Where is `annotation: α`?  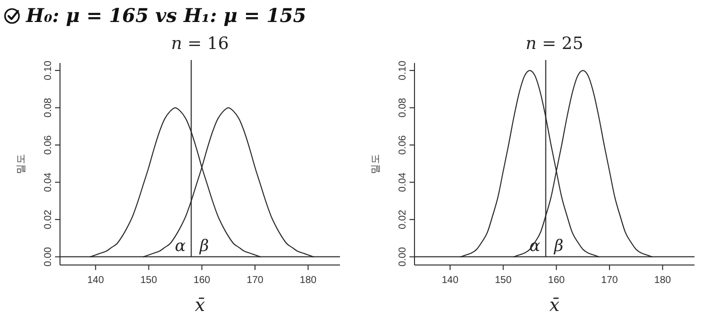 annotation: α is located at coordinates (180, 245).